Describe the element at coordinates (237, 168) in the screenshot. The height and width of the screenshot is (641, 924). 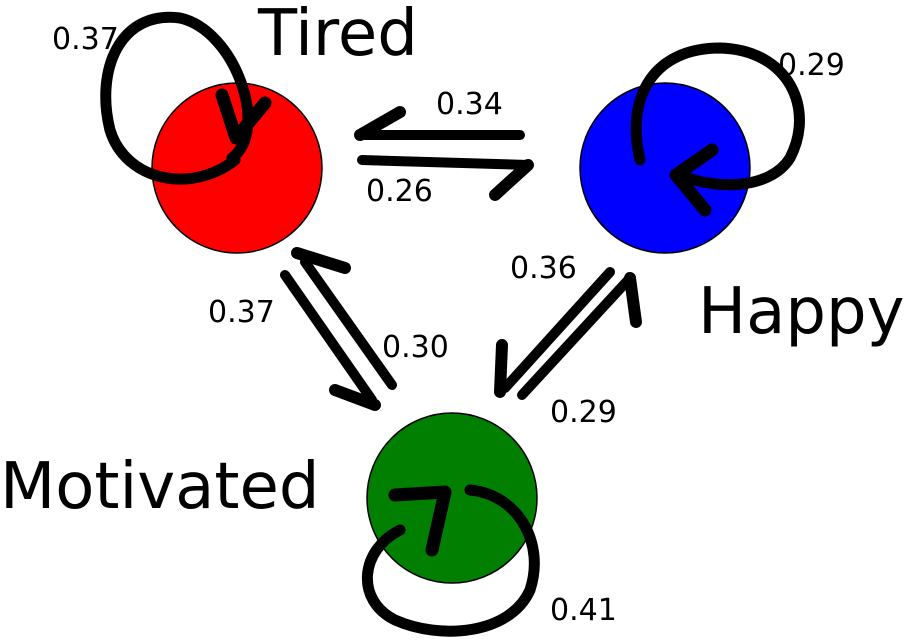
I see `state-tired-node` at that location.